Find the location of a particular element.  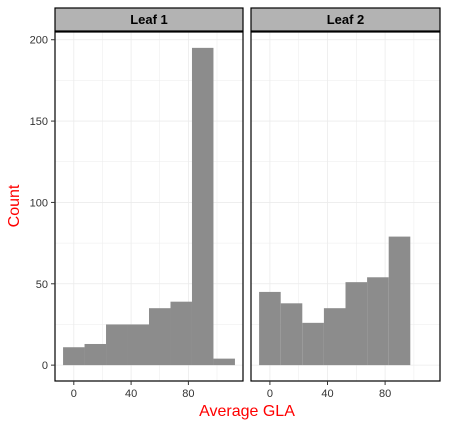

y-axis-title: Count is located at coordinates (14, 205).